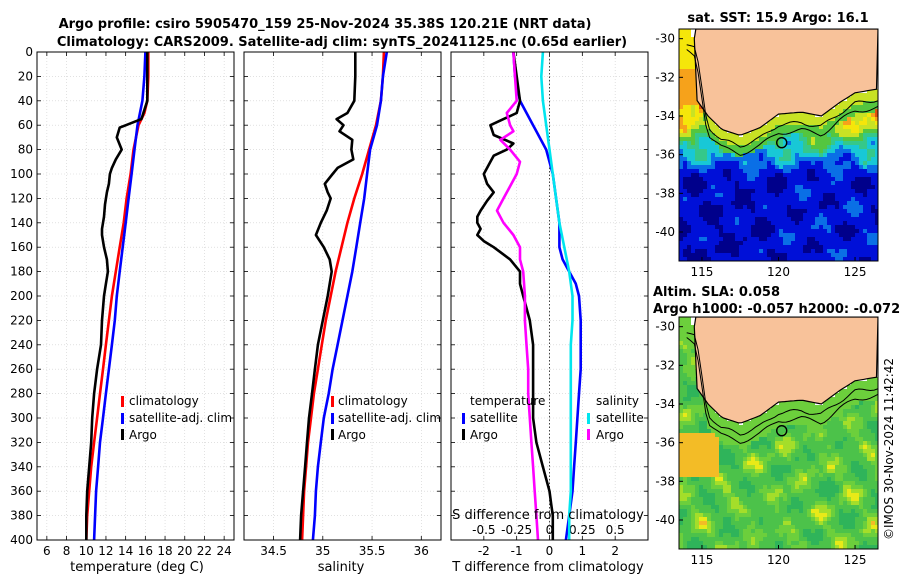 The height and width of the screenshot is (580, 900). Describe the element at coordinates (716, 292) in the screenshot. I see `sla-map-title: Altim. SLA: 0.058` at that location.